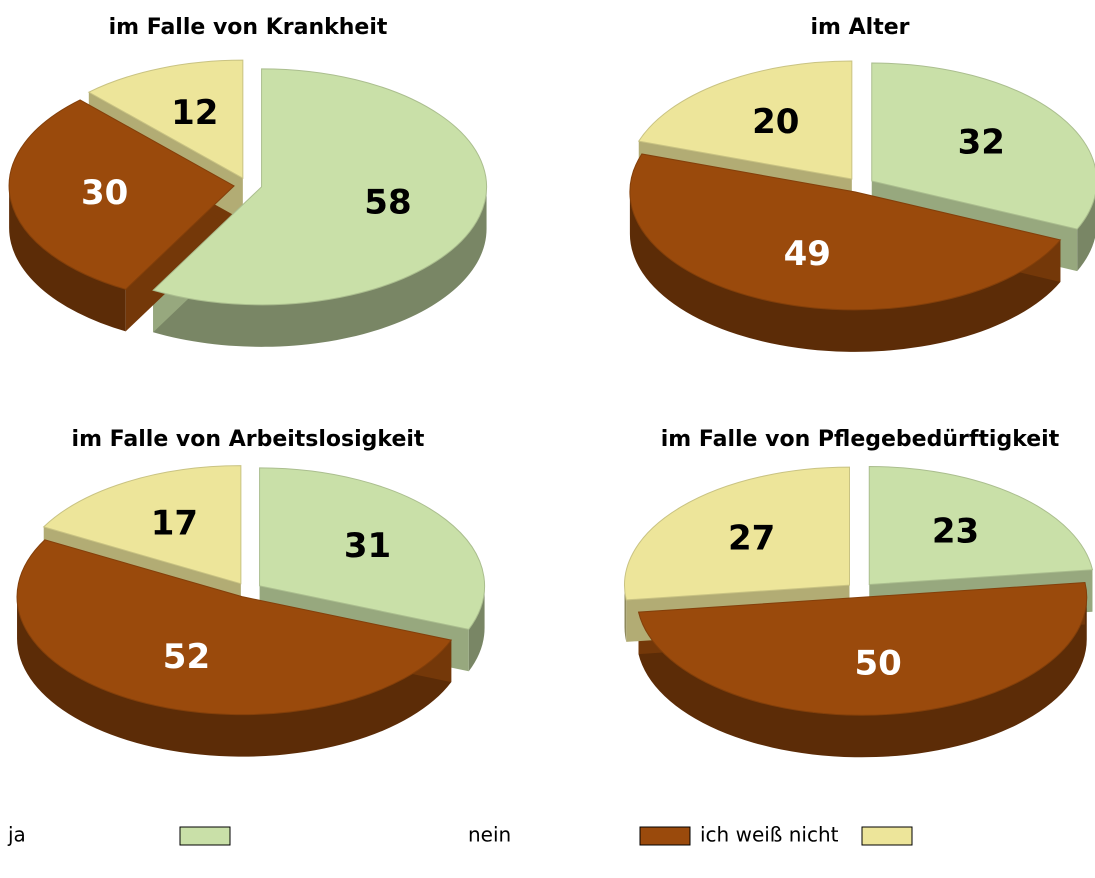 This screenshot has width=1095, height=878. What do you see at coordinates (981, 142) in the screenshot?
I see `value-label: 32` at bounding box center [981, 142].